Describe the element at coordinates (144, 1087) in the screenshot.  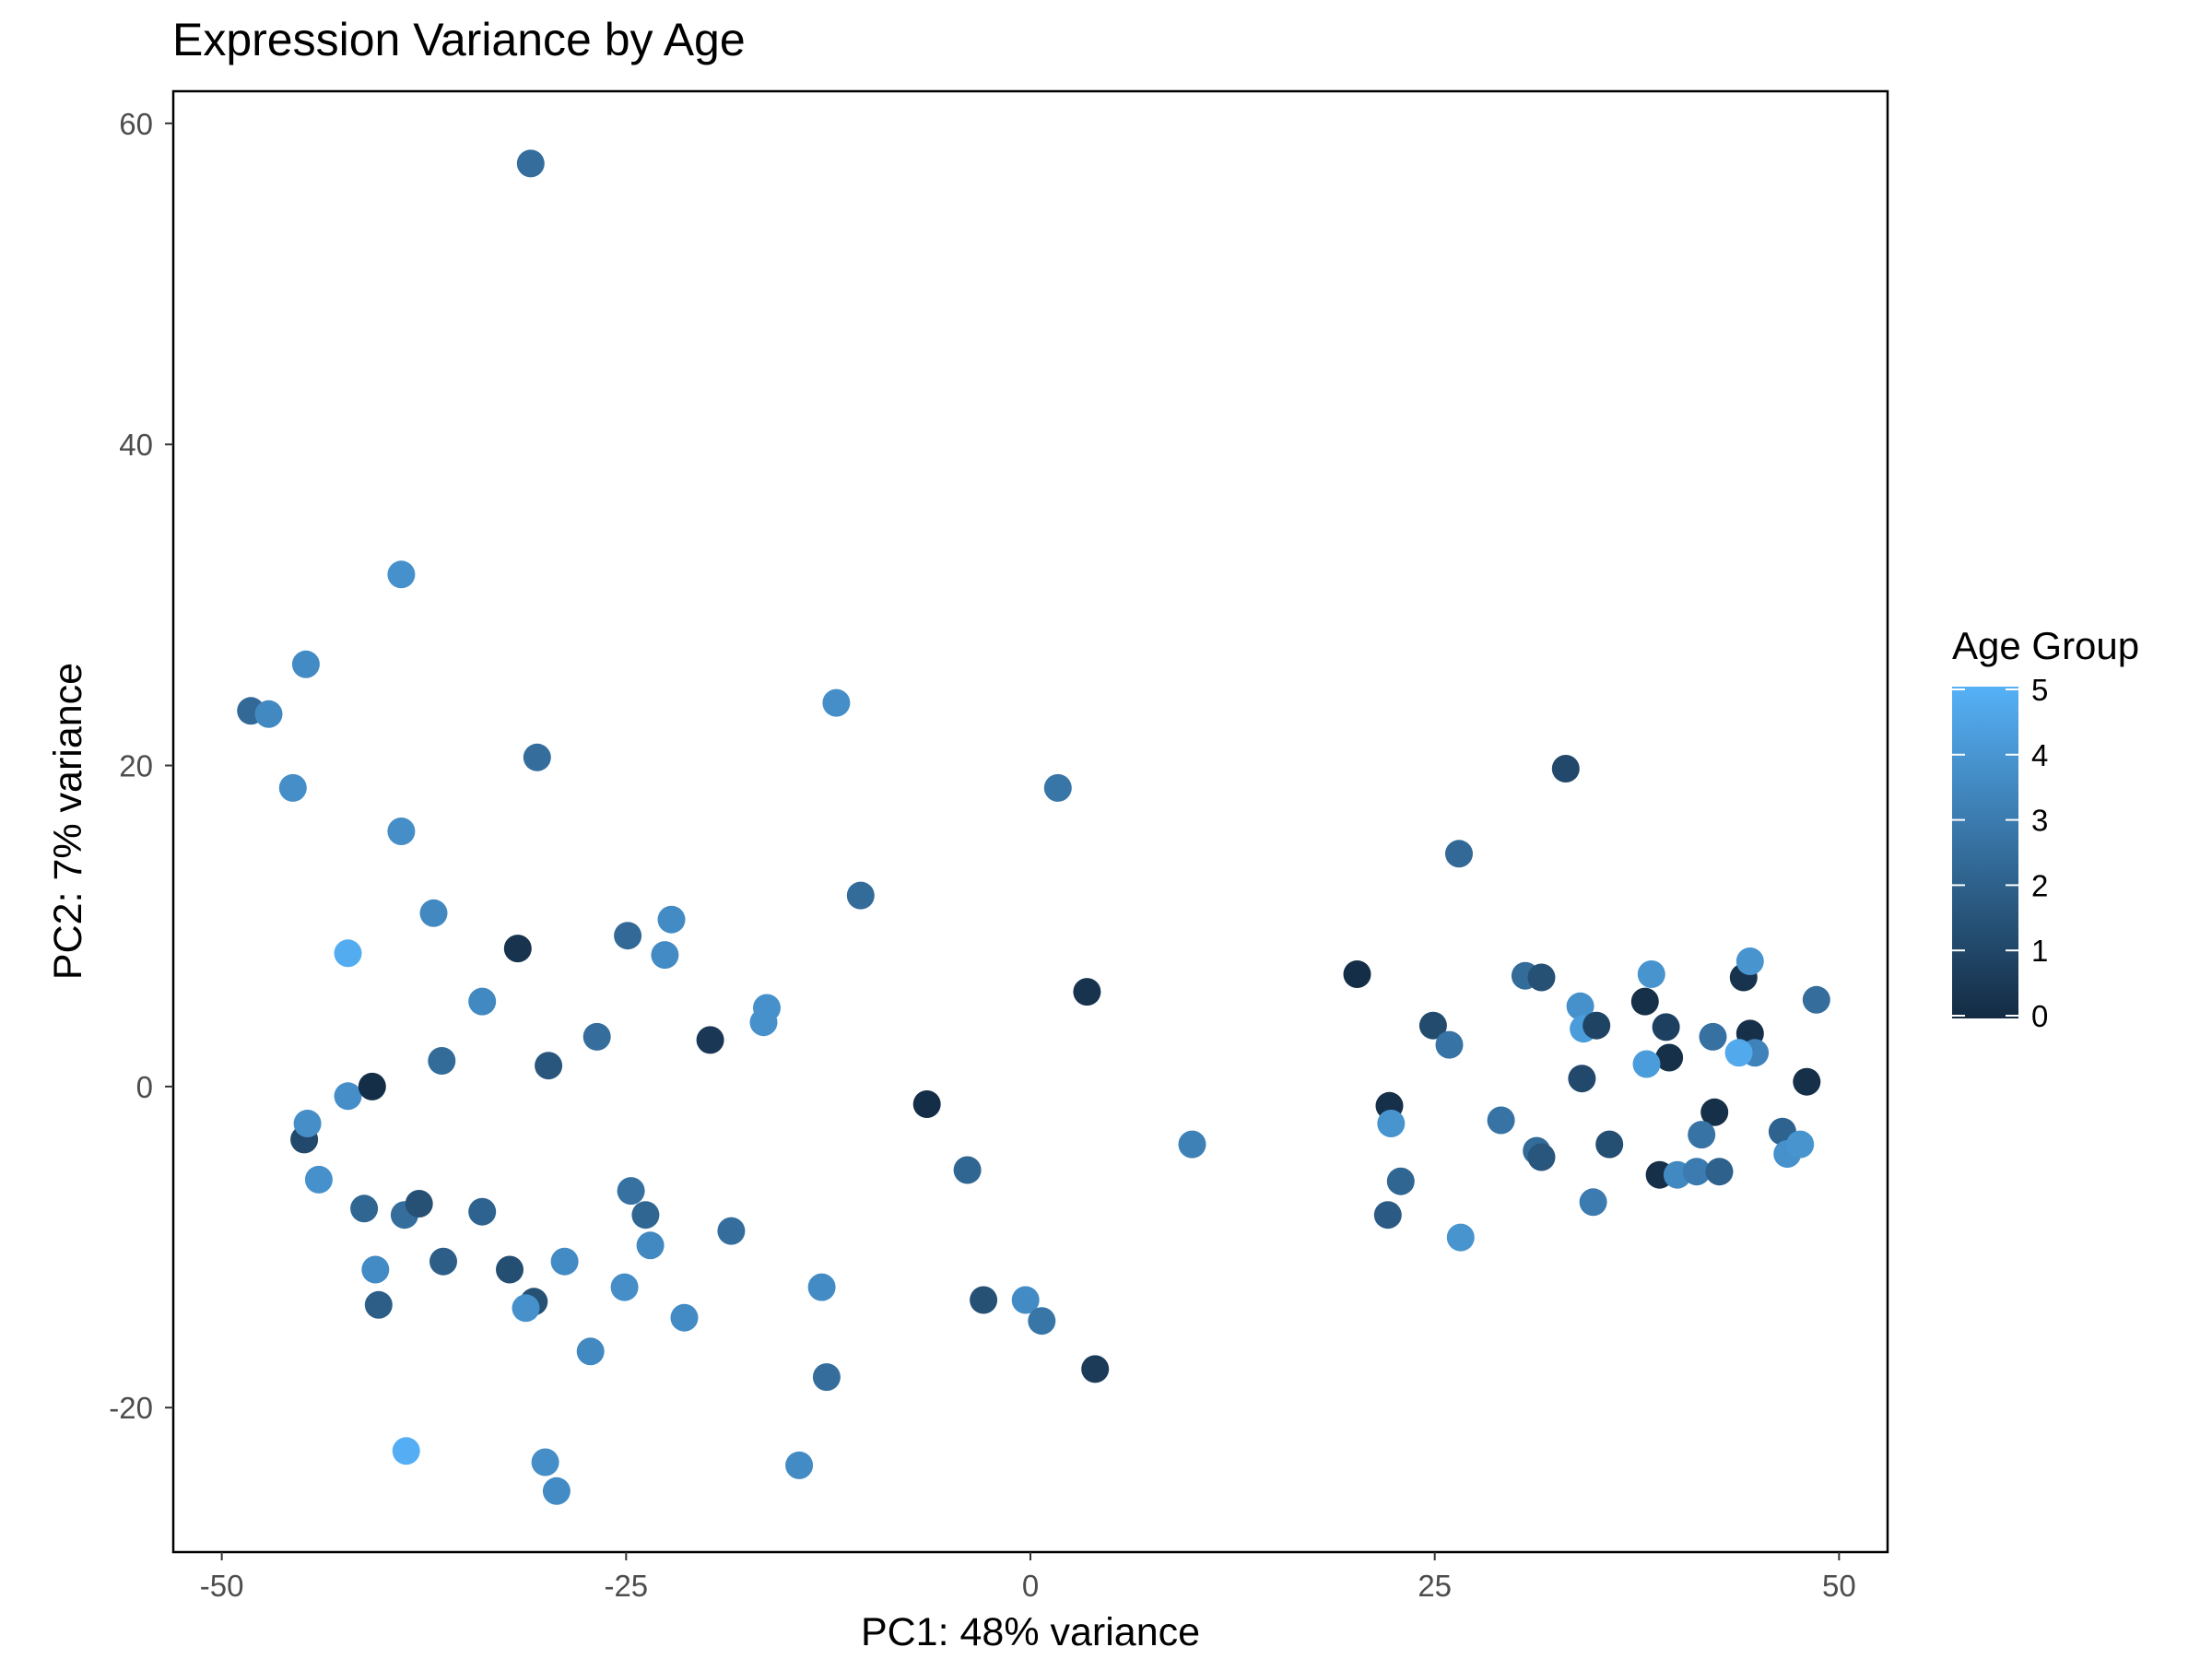
I see `y-tick-label: 0` at that location.